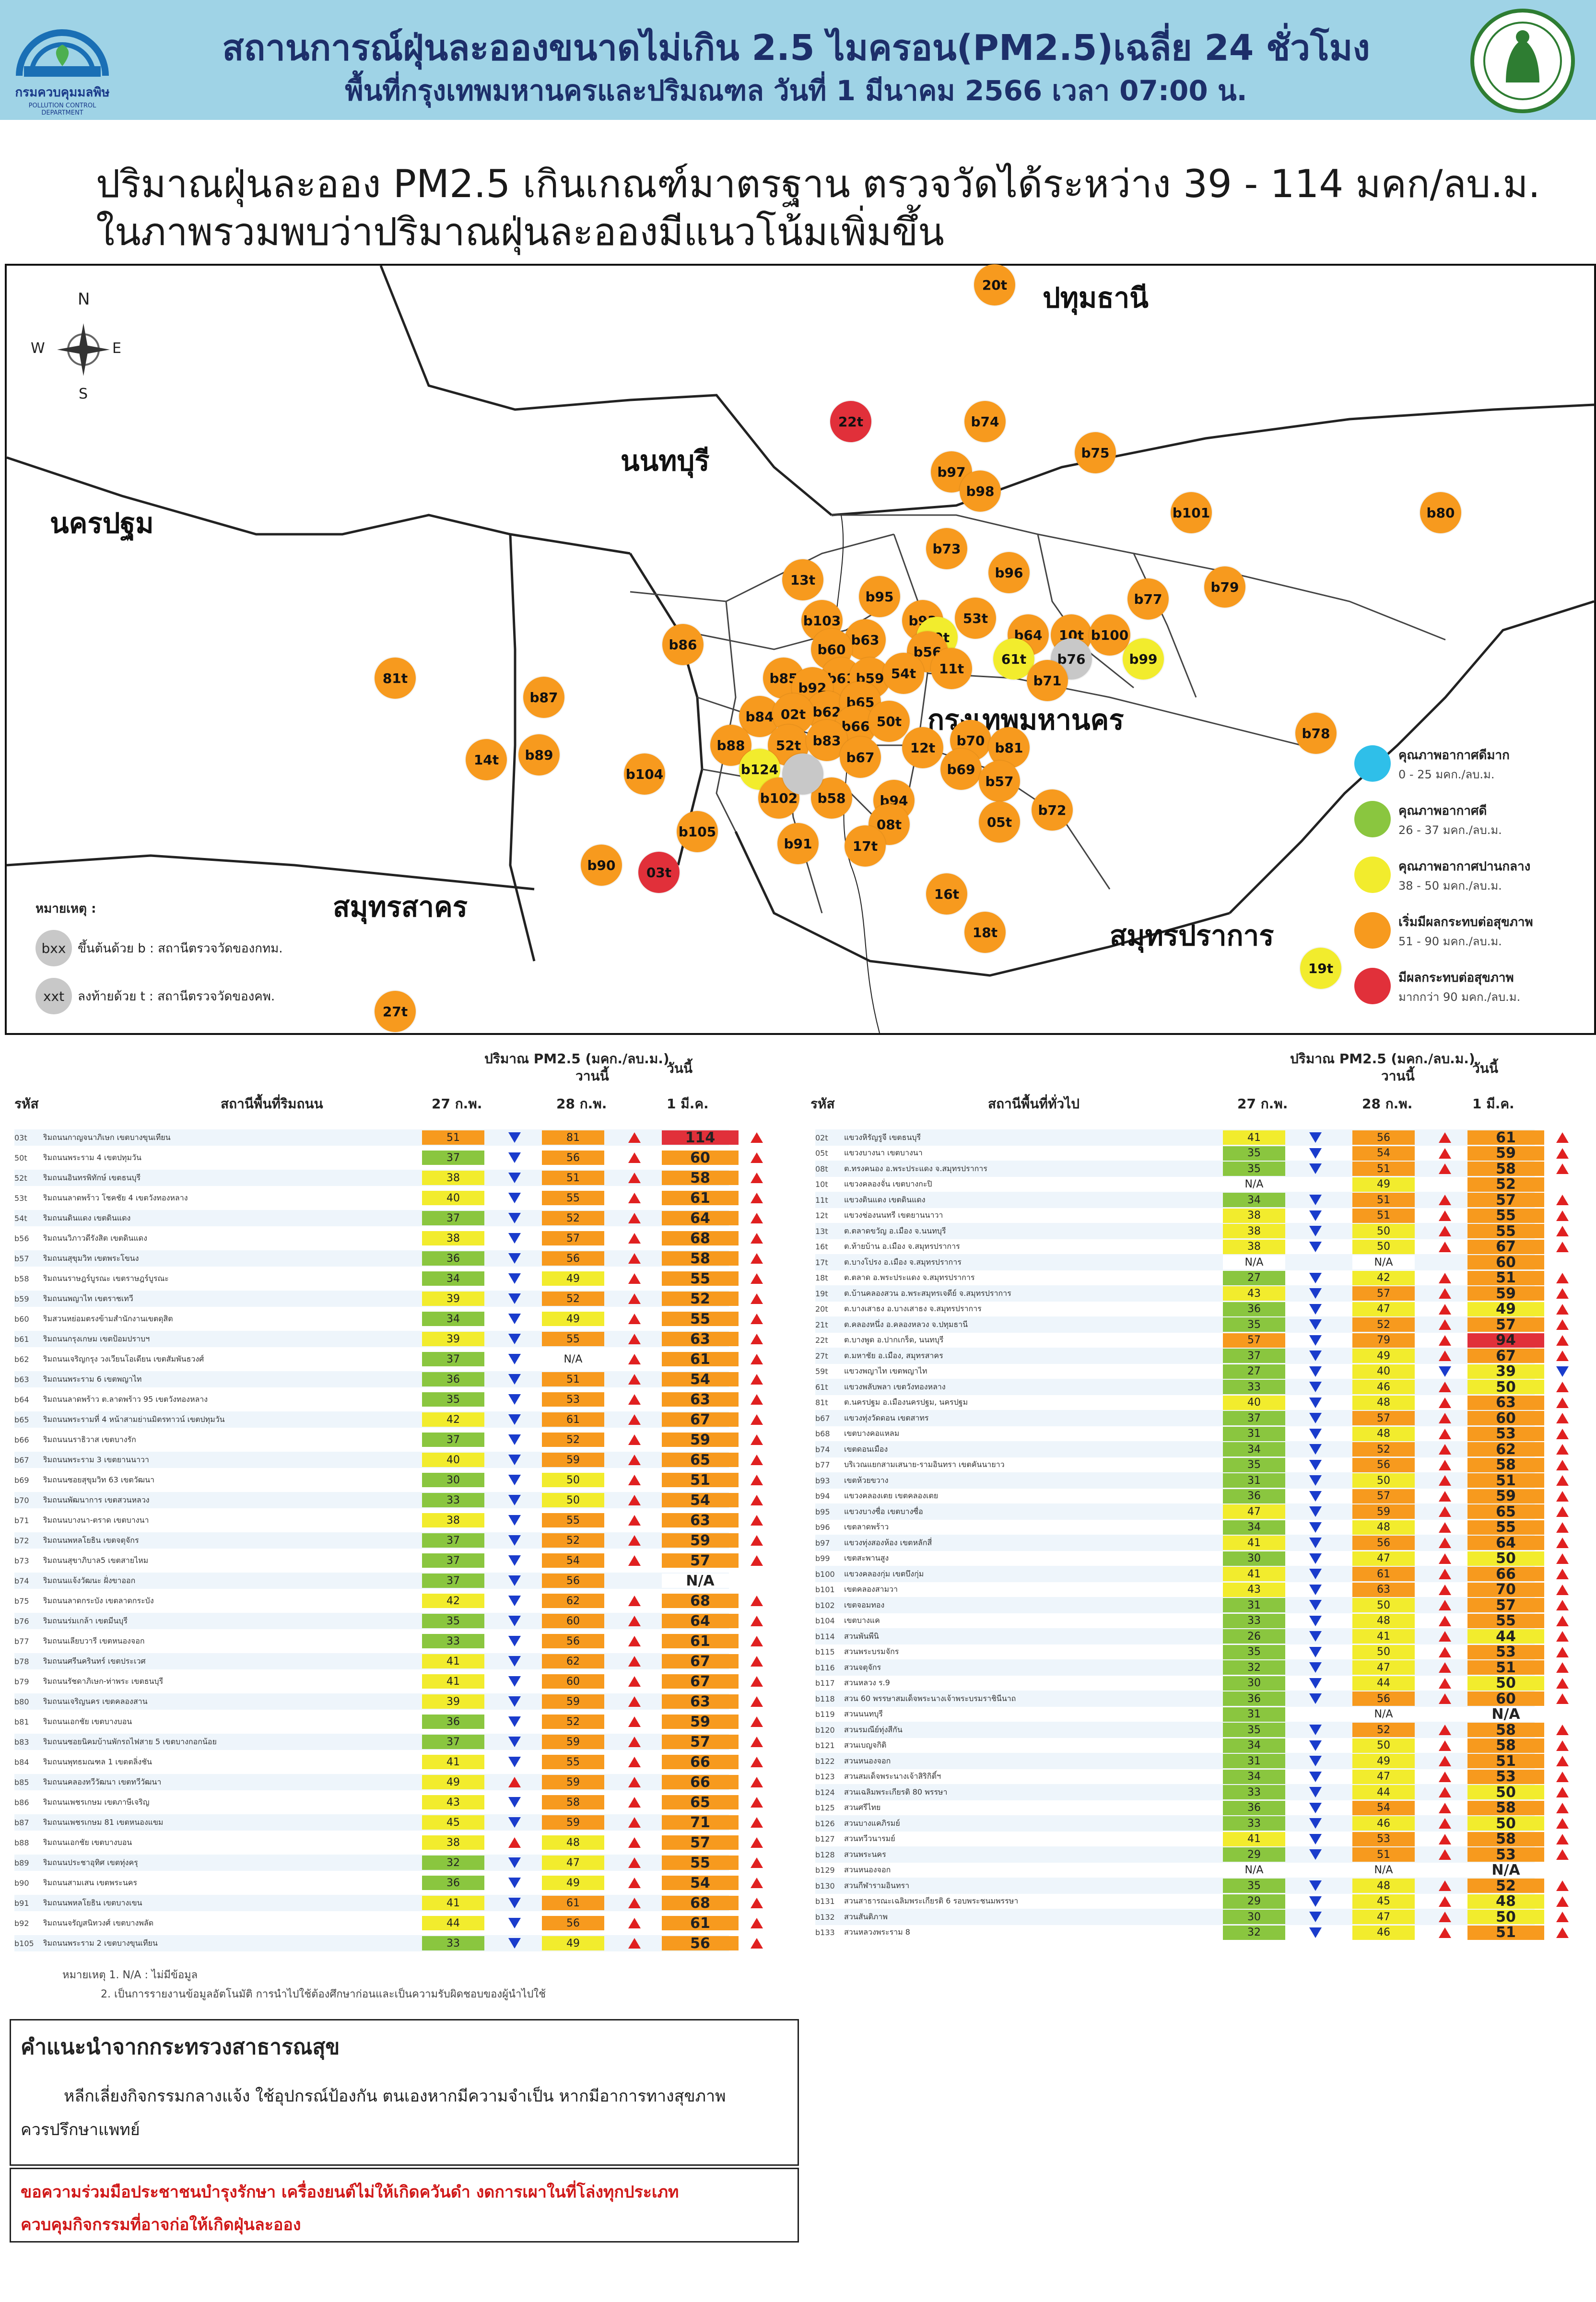 Image resolution: width=1596 pixels, height=2302 pixels. I want to click on station-marker-b100: b100, so click(1109, 635).